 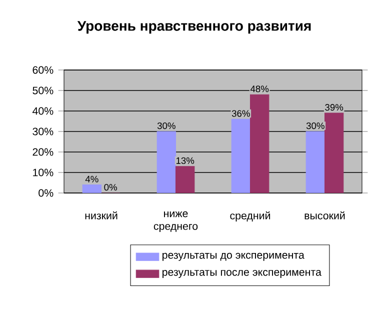 I want to click on data-label: 48%, so click(x=259, y=89).